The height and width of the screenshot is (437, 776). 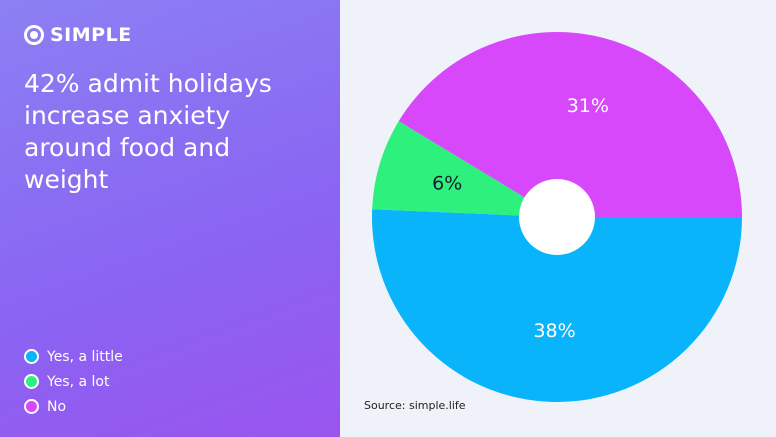 What do you see at coordinates (85, 356) in the screenshot?
I see `legend-label: Yes, a little` at bounding box center [85, 356].